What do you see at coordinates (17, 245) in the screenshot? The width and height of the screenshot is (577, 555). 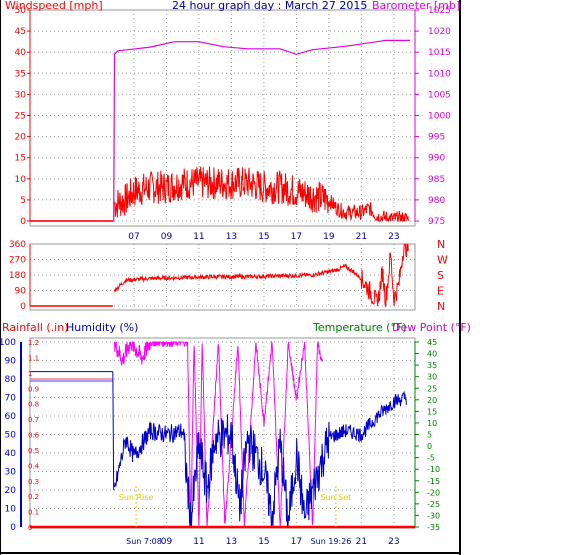 I see `p2-degree-tick: 360` at bounding box center [17, 245].